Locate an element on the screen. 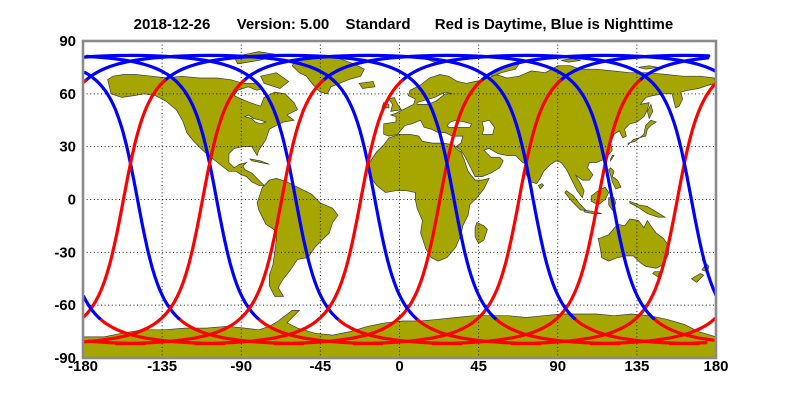 This screenshot has width=800, height=400. y-tick-label: -30 is located at coordinates (65, 252).